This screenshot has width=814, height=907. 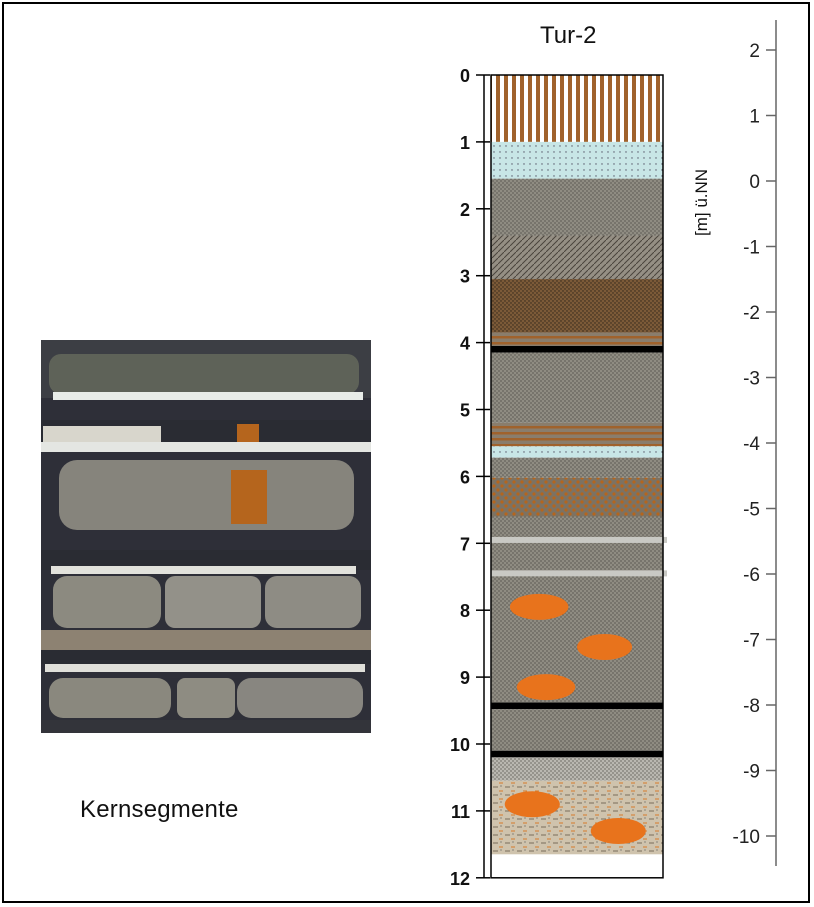 I want to click on depth-tick-label: 7, so click(x=465, y=544).